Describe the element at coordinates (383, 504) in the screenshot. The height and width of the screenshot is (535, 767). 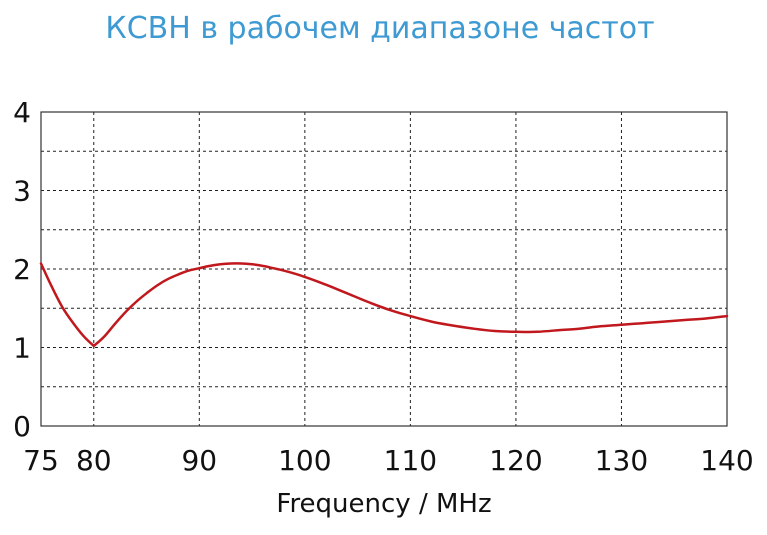
I see `x-axis-label: Frequency / MHz` at that location.